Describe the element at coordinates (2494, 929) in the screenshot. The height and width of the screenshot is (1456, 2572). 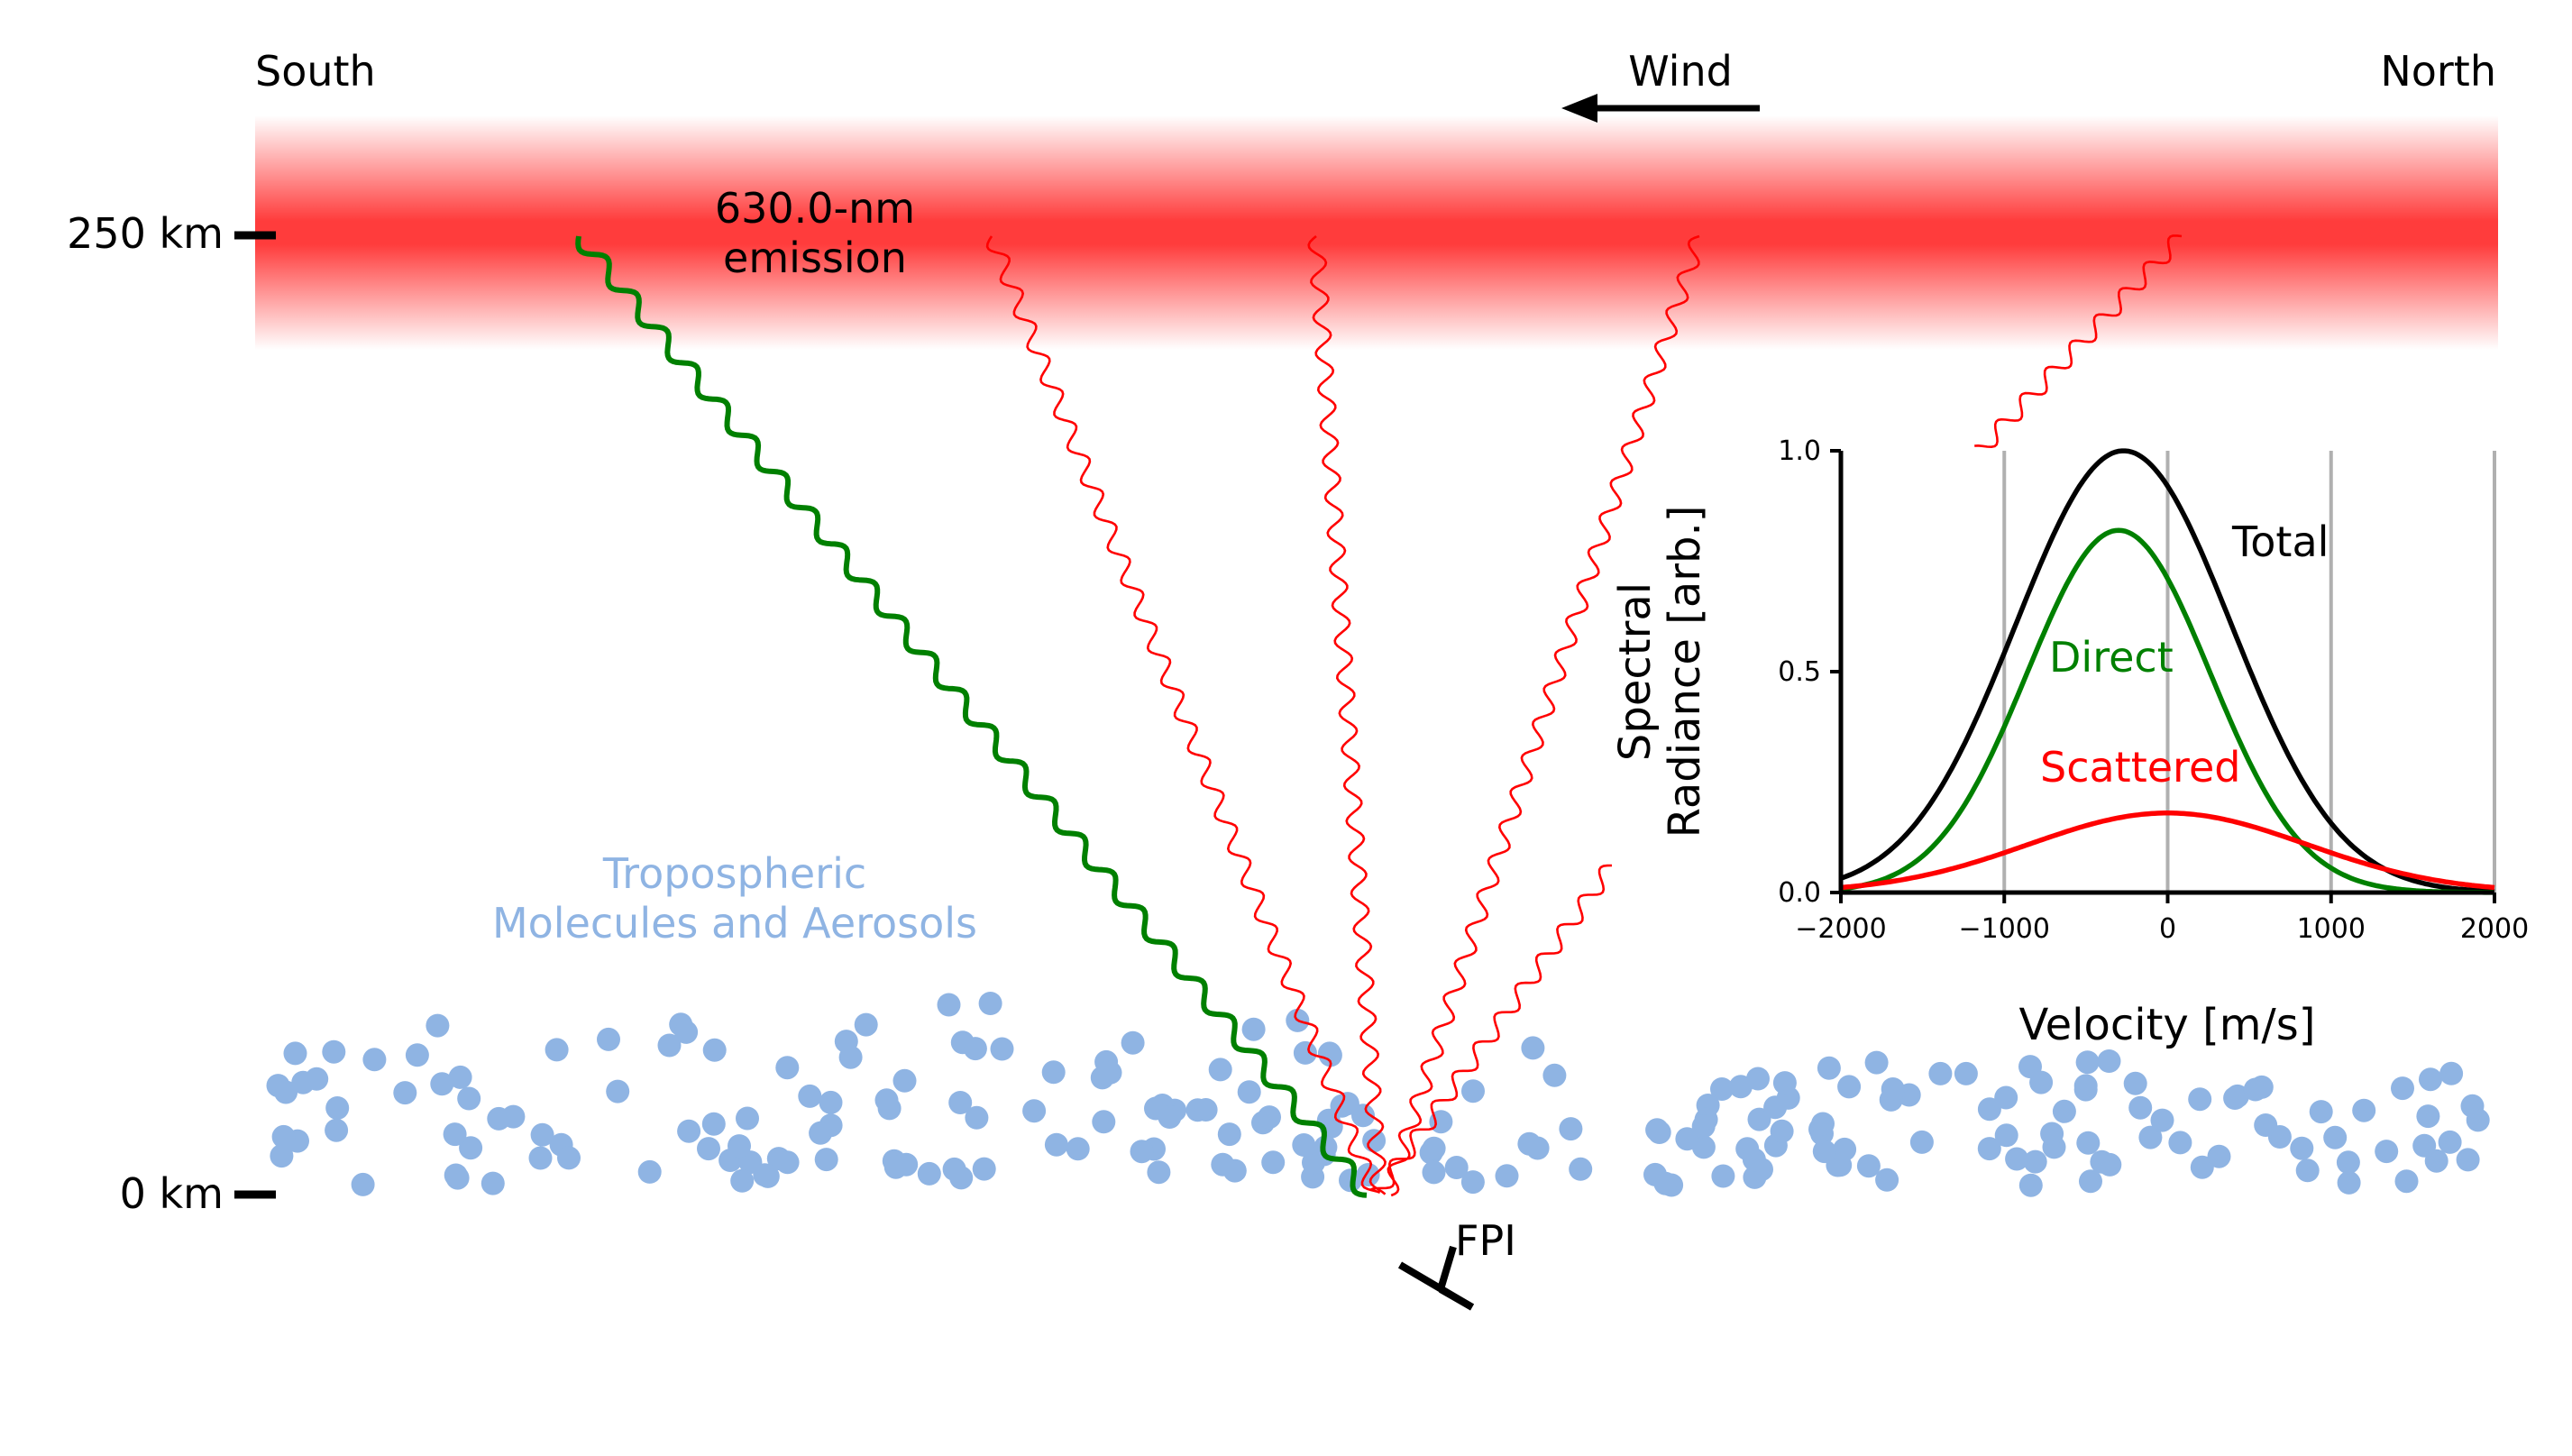
I see `x-tick-label: 2000` at that location.